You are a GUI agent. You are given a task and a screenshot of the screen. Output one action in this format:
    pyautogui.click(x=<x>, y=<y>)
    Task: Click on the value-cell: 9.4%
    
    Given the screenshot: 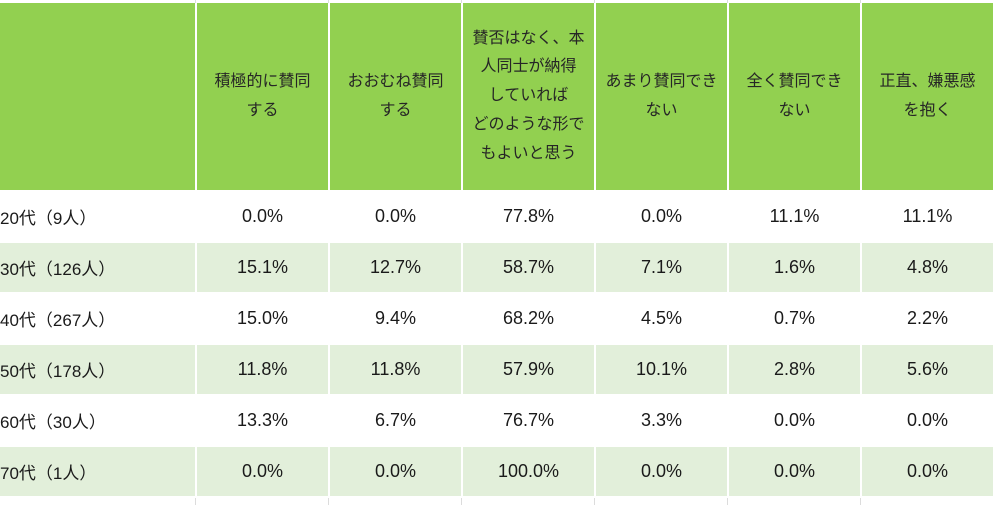 What is the action you would take?
    pyautogui.click(x=395, y=318)
    